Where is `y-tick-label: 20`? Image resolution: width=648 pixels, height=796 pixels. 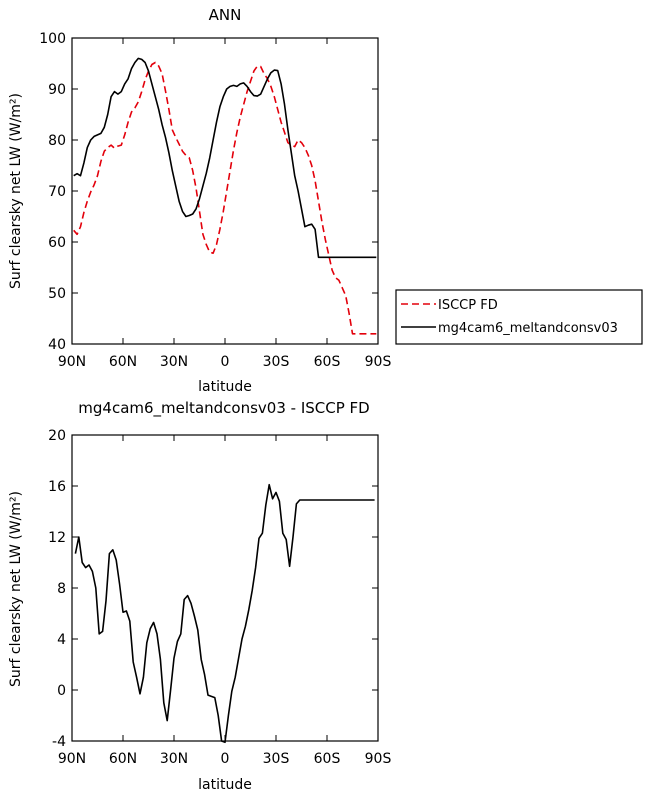 y-tick-label: 20 is located at coordinates (57, 436).